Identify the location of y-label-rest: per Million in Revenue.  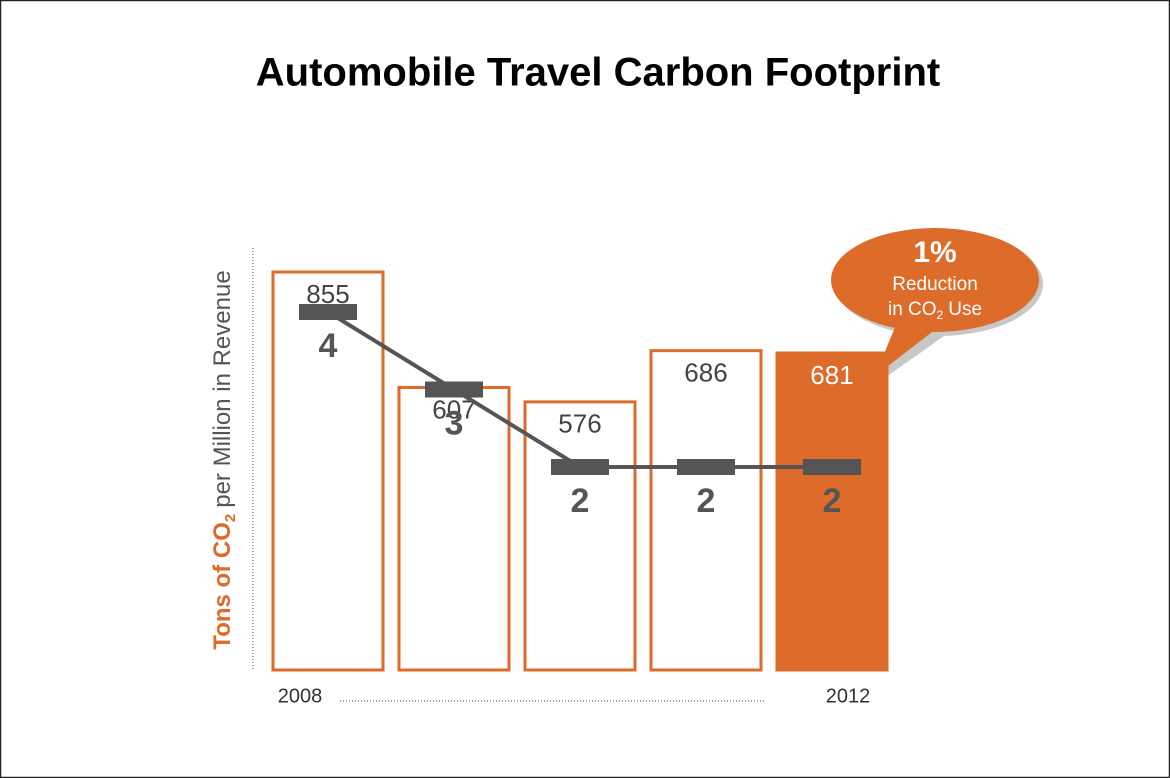
(222, 388).